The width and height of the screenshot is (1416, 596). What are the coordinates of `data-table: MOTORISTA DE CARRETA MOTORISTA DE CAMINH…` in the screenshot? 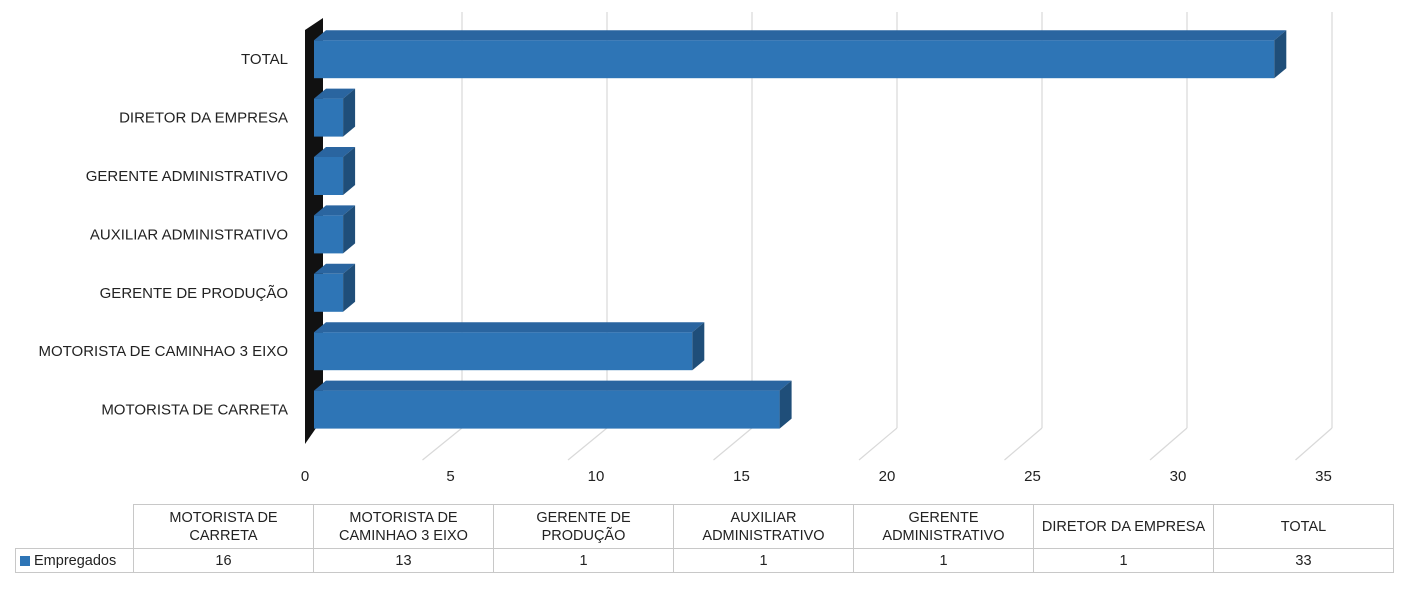 It's located at (704, 538).